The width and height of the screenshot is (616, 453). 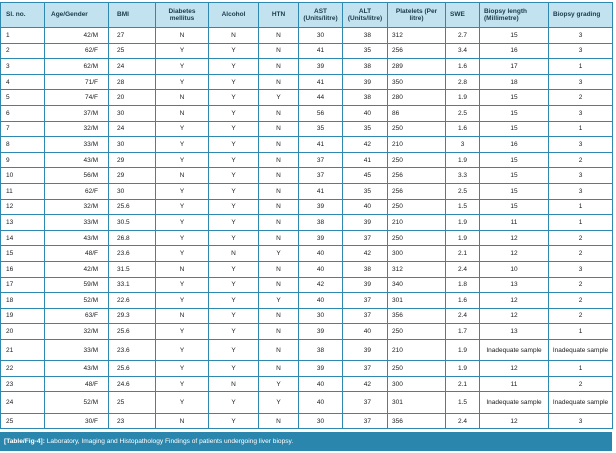 What do you see at coordinates (416, 269) in the screenshot?
I see `table-cell: 312` at bounding box center [416, 269].